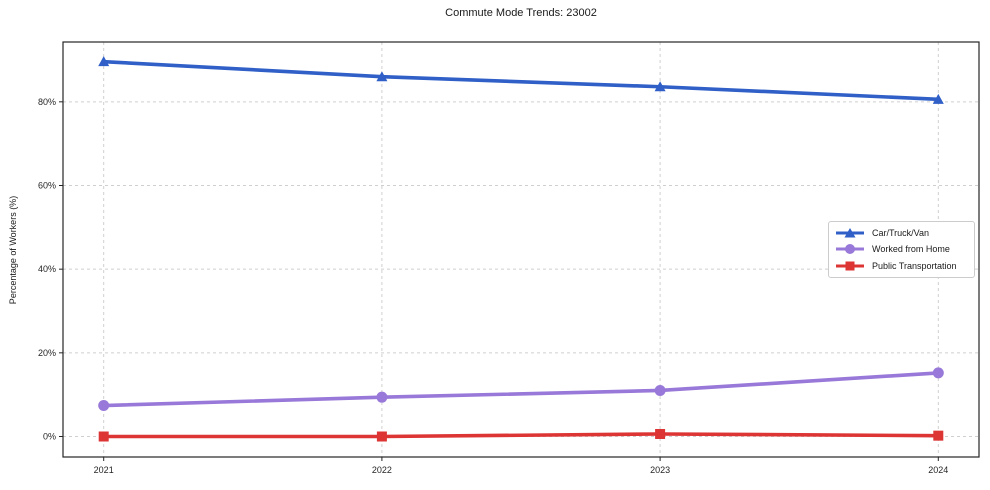  I want to click on legend-entry-public-transportation: Public Transportation, so click(901, 265).